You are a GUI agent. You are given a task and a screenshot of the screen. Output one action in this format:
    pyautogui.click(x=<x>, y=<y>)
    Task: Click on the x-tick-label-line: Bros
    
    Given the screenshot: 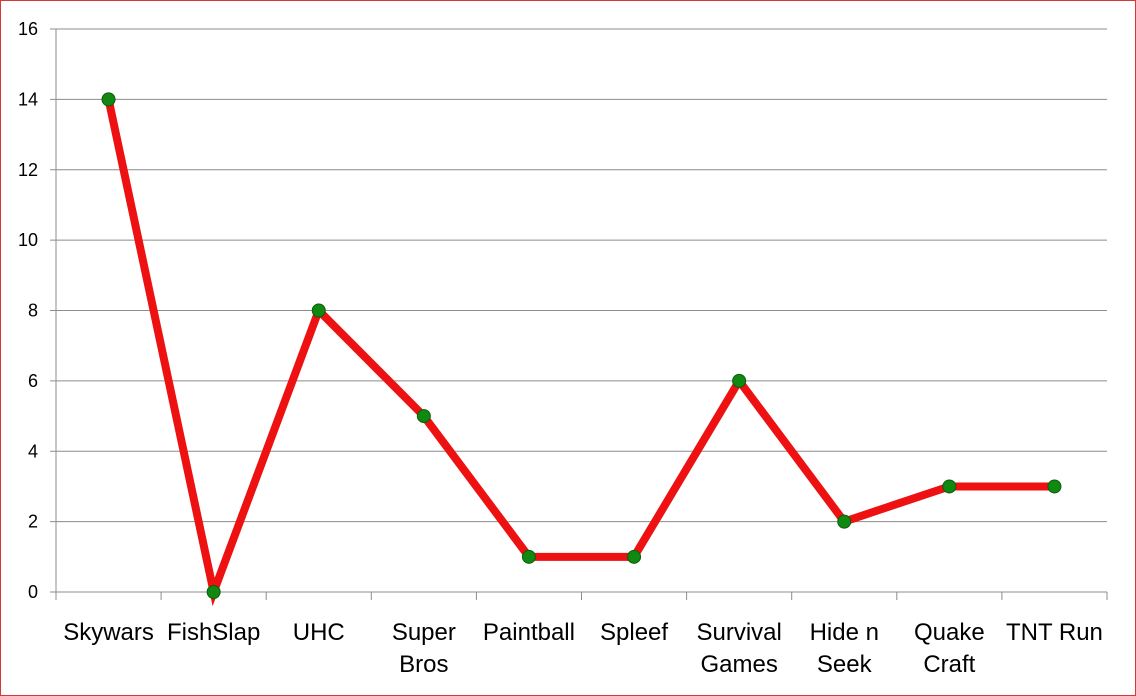 What is the action you would take?
    pyautogui.click(x=423, y=664)
    